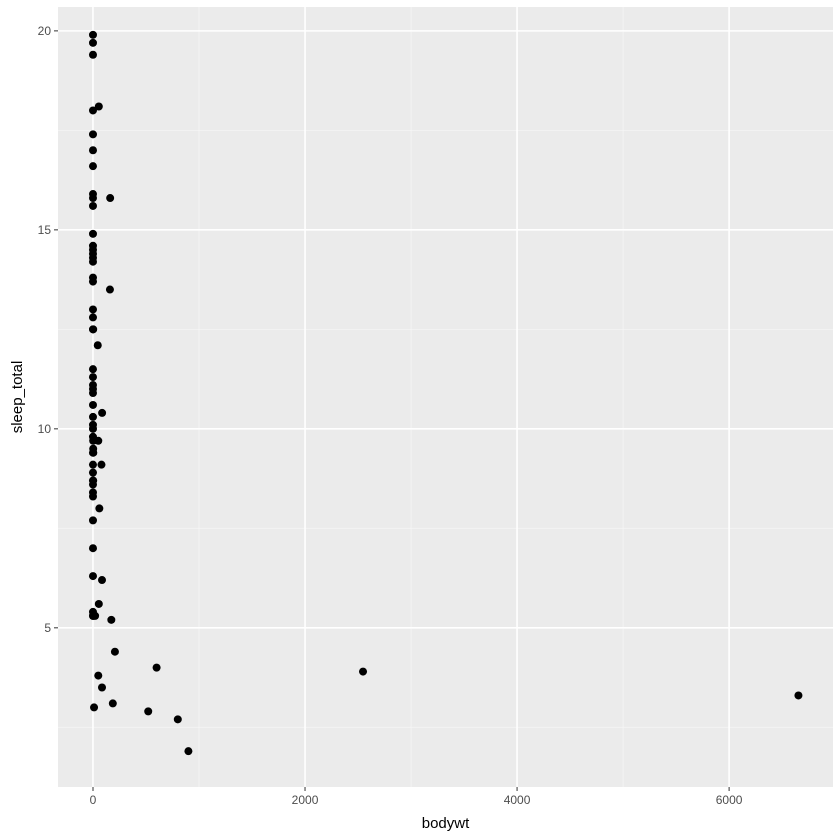 Image resolution: width=840 pixels, height=840 pixels. Describe the element at coordinates (17, 397) in the screenshot. I see `y-axis-title: sleep_total` at that location.